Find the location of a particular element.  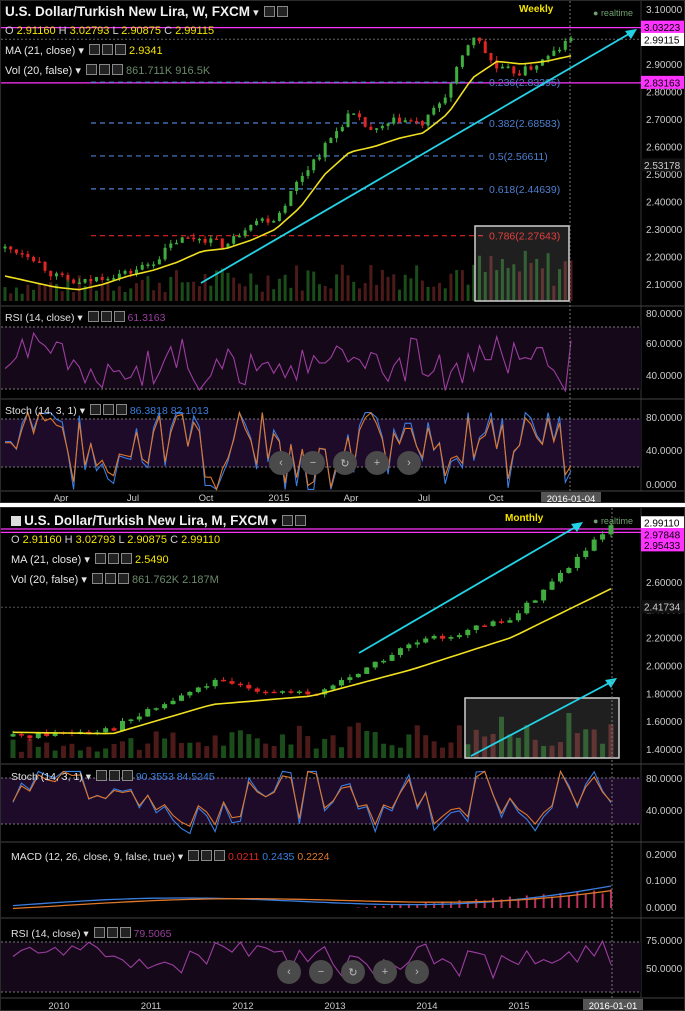

monthly-stoch-legend: Stoch (14, 3, 1) ▾ 90.3553 84.5245 is located at coordinates (113, 776).